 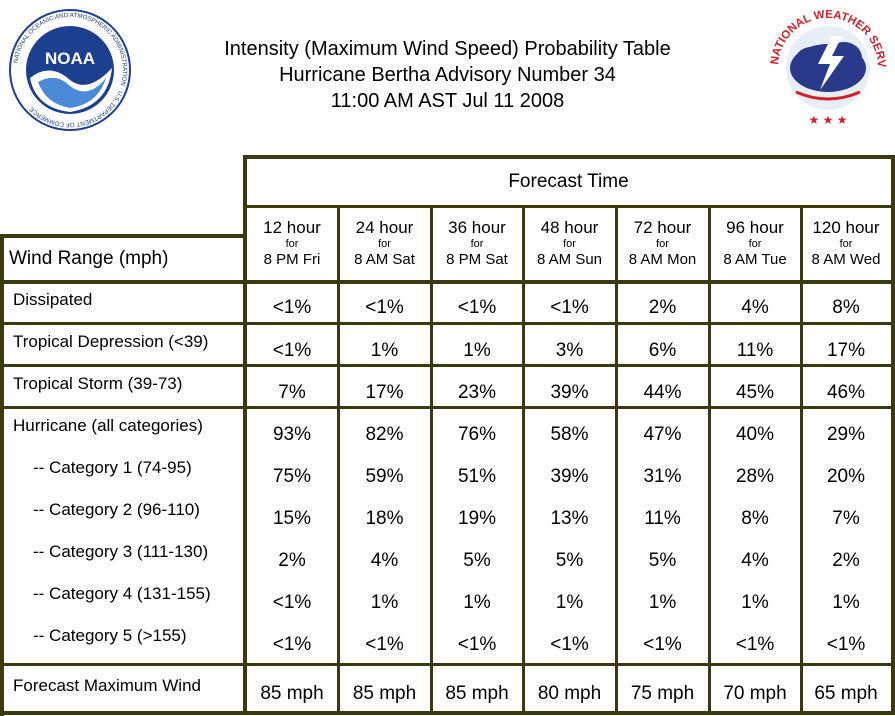 I want to click on table-cell: 75%, so click(x=292, y=476).